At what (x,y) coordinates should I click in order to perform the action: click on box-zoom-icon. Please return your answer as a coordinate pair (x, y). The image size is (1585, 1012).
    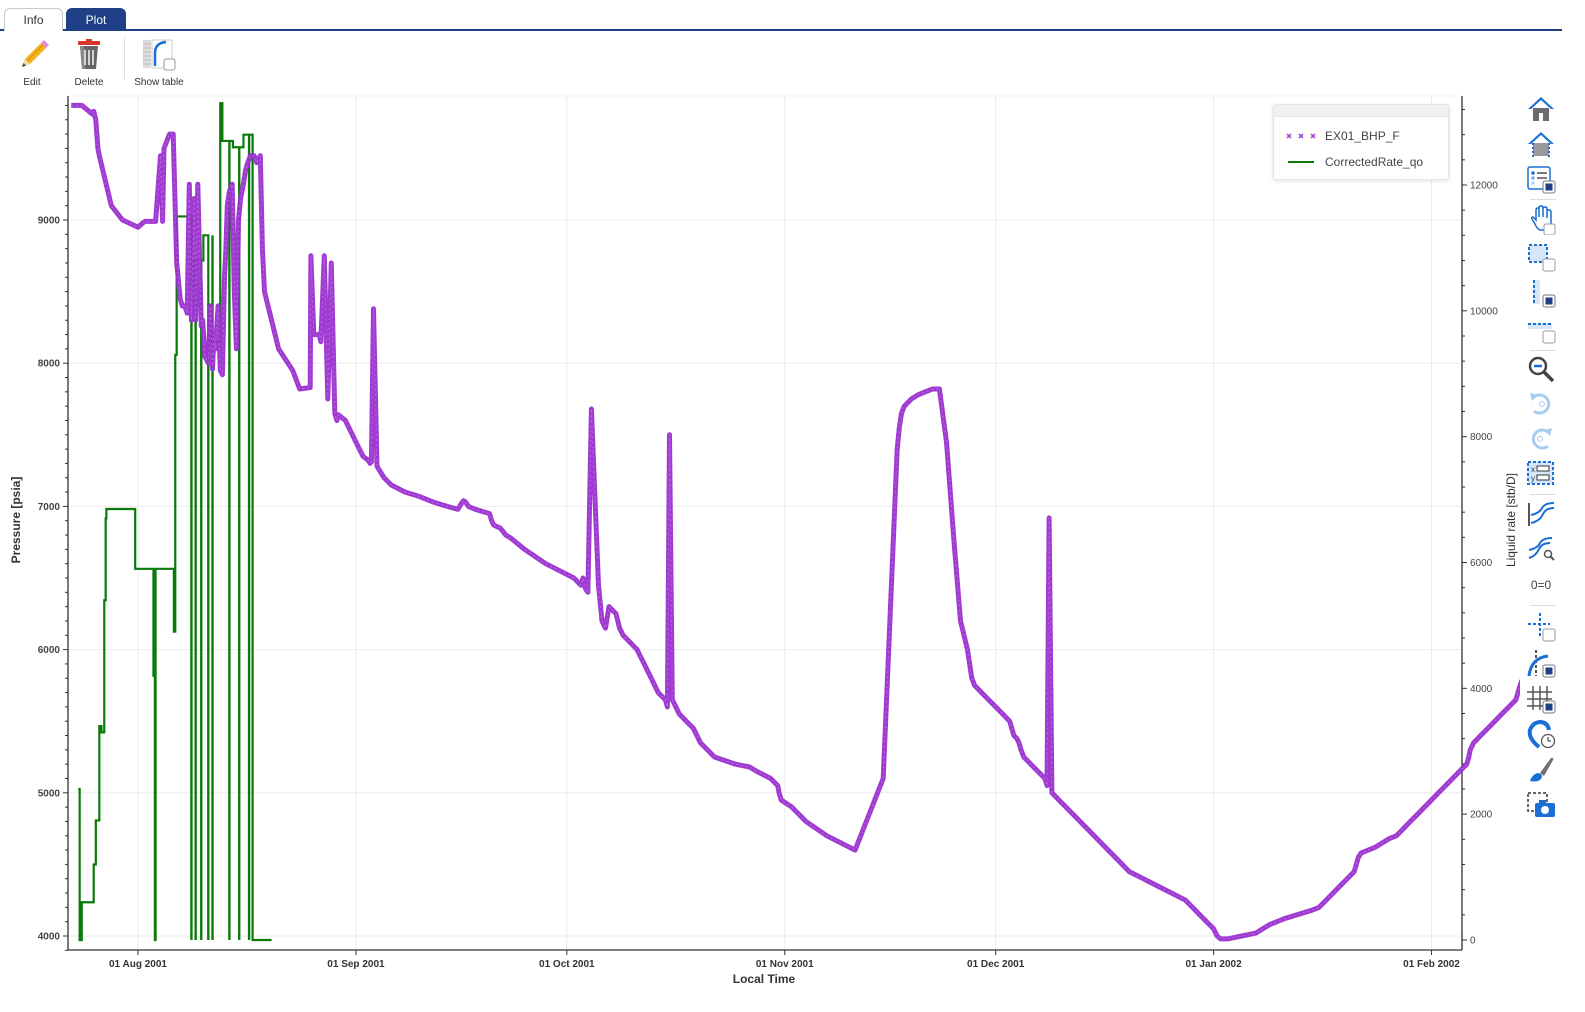
    Looking at the image, I should click on (1541, 257).